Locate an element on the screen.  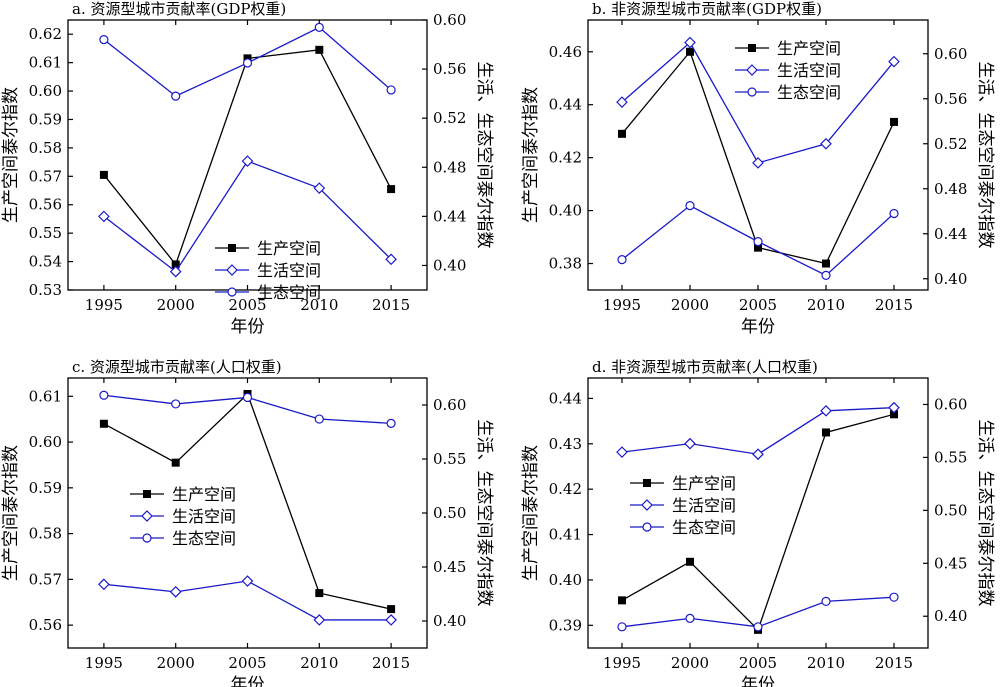
y-tick-label: 0.54 is located at coordinates (45, 262).